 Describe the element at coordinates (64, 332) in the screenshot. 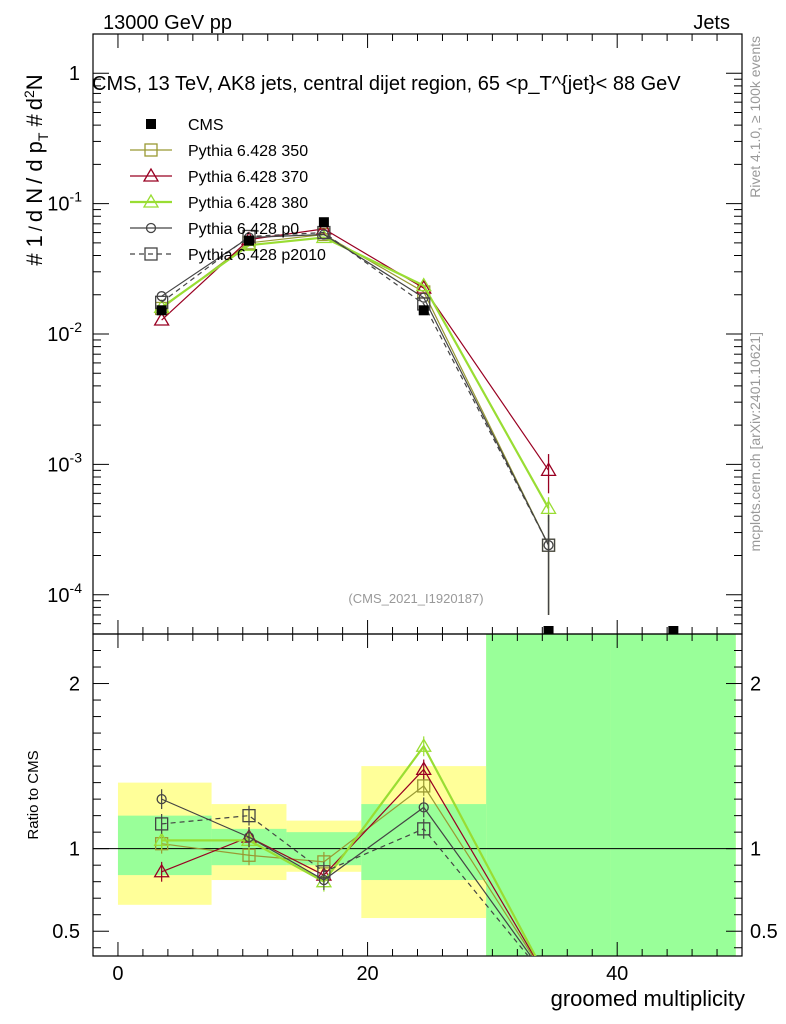

I see `y-tick-label-main: 10⁻²` at that location.